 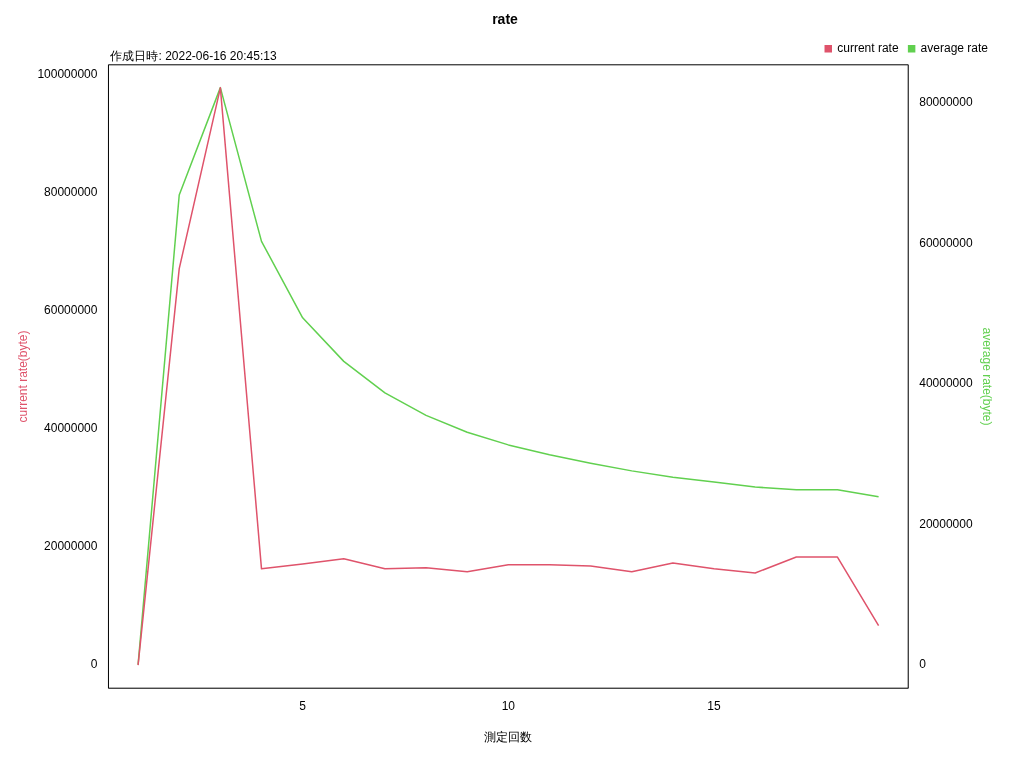 I want to click on y-tick-label: 0, so click(x=94, y=664).